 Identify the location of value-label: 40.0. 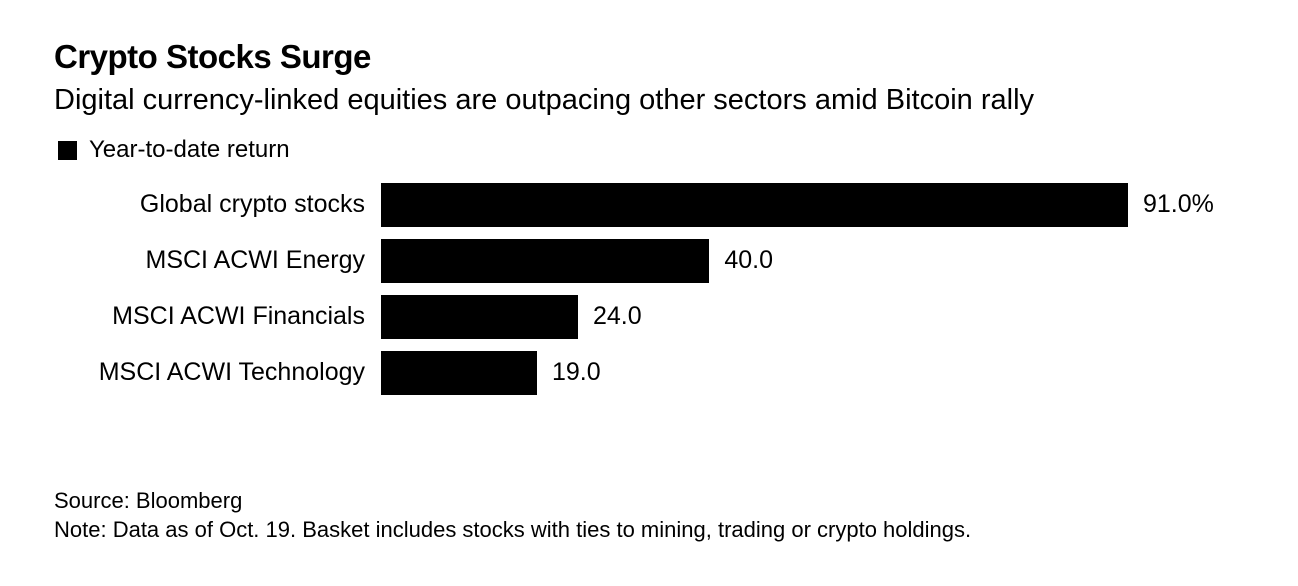
(749, 260).